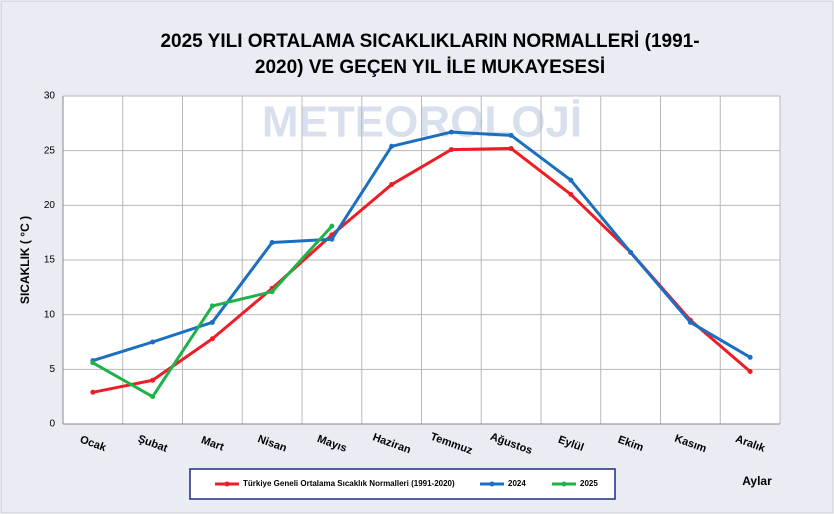 The width and height of the screenshot is (834, 514). Describe the element at coordinates (52, 369) in the screenshot. I see `y-tick-label: 5` at that location.